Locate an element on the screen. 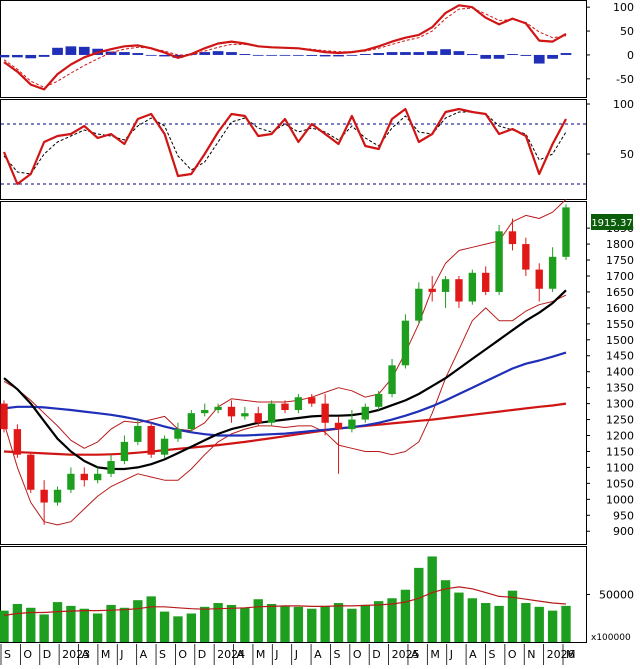  time-axis-label: S is located at coordinates (162, 654).